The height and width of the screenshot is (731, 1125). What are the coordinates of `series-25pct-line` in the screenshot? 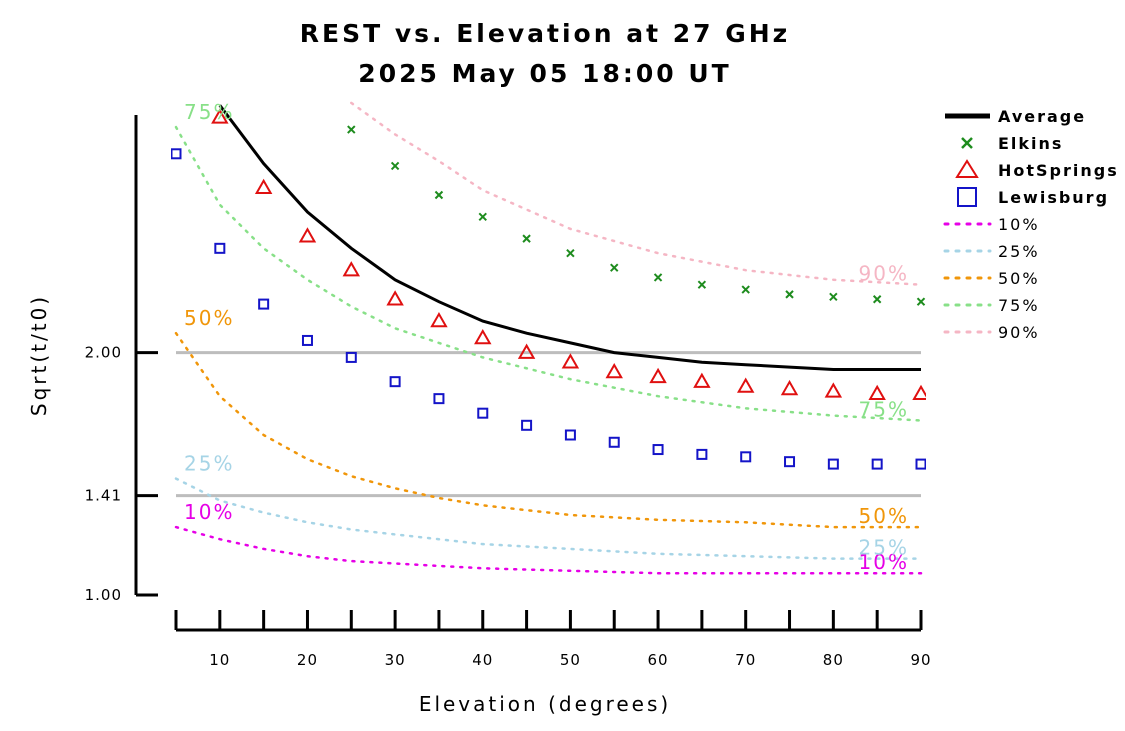 It's located at (548, 518).